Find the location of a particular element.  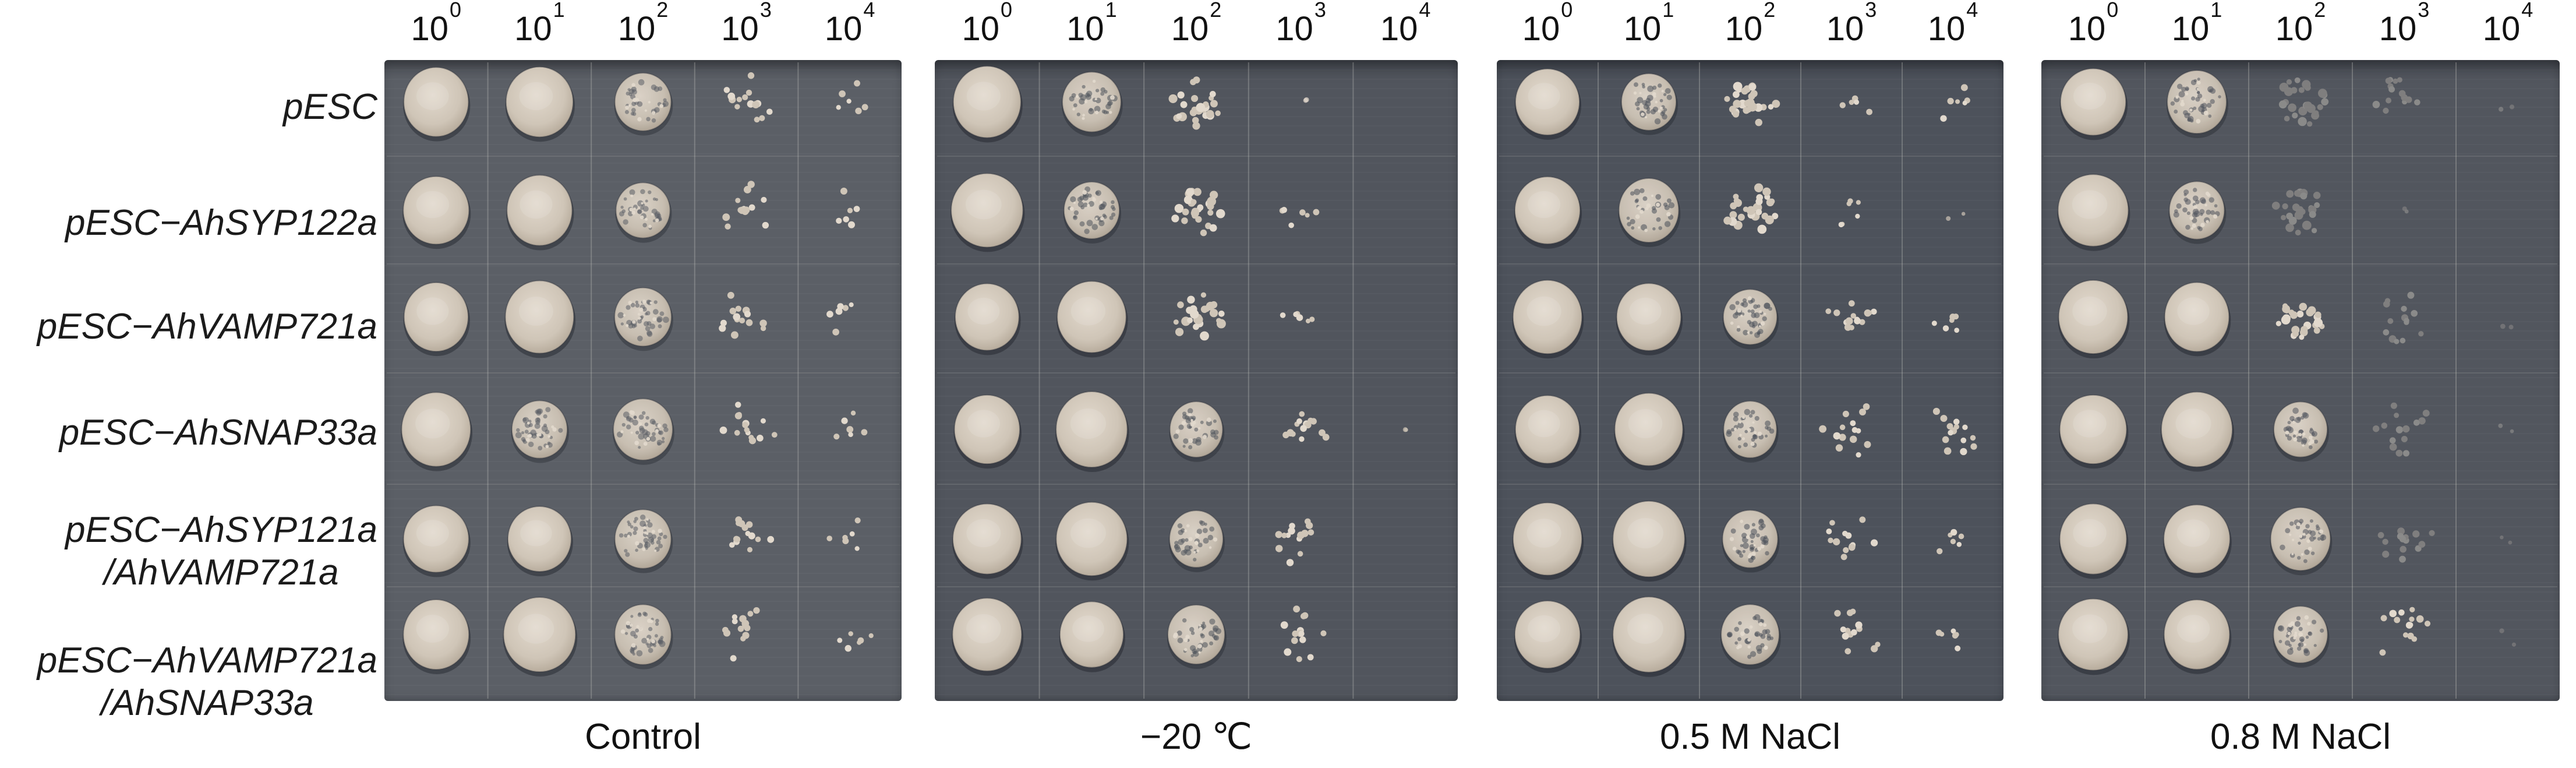

row-label-line: /AhVAMP721a is located at coordinates (221, 572).